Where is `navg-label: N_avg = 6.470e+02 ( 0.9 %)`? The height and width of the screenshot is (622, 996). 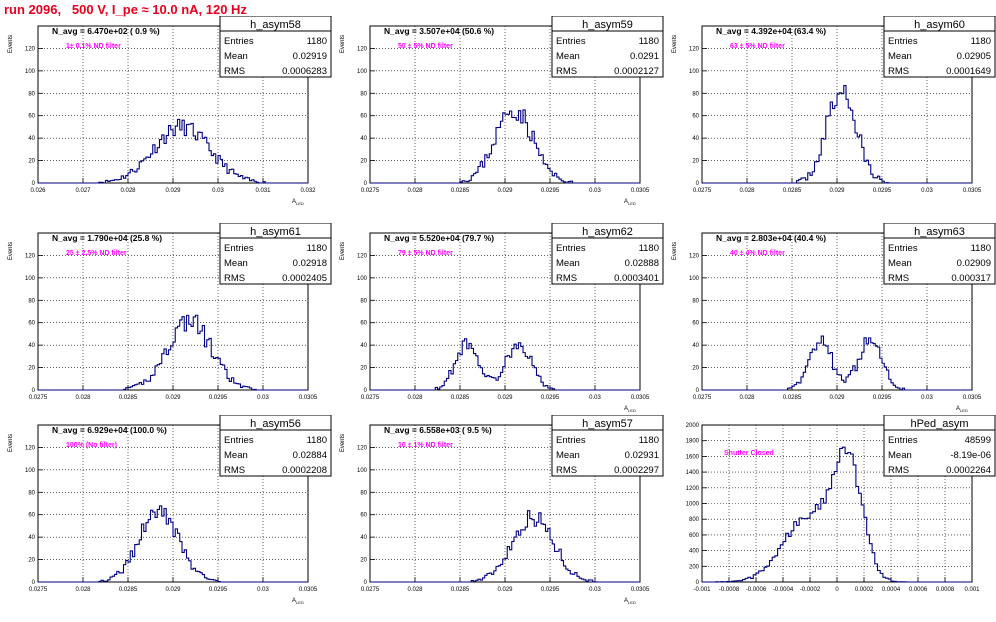 navg-label: N_avg = 6.470e+02 ( 0.9 %) is located at coordinates (106, 31).